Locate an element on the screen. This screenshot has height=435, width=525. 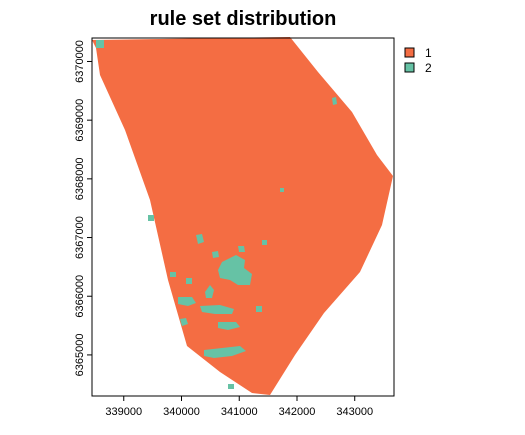
legend-label: 2 is located at coordinates (428, 68).